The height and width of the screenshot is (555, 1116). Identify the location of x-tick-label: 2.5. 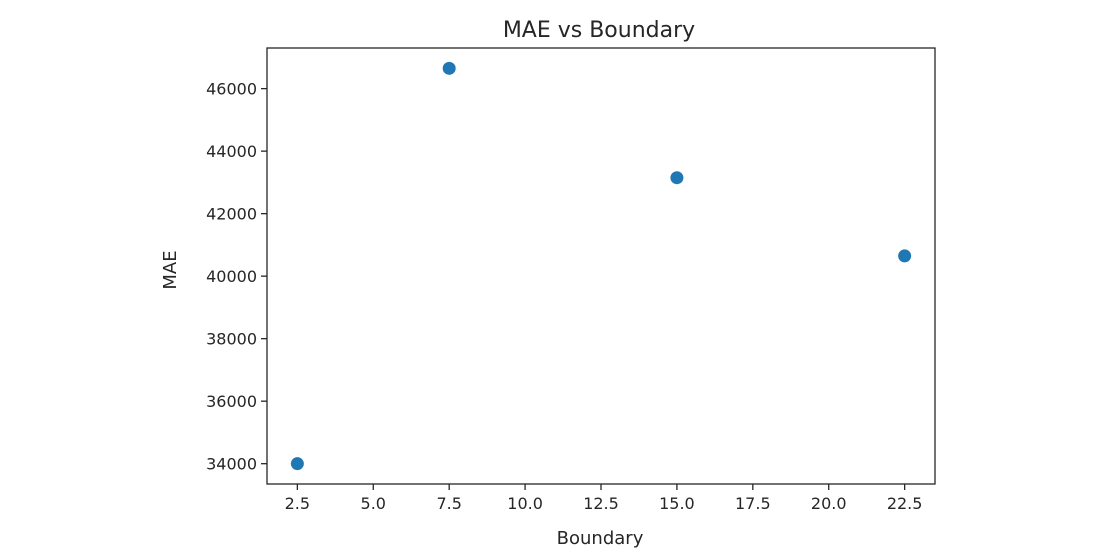
(297, 503).